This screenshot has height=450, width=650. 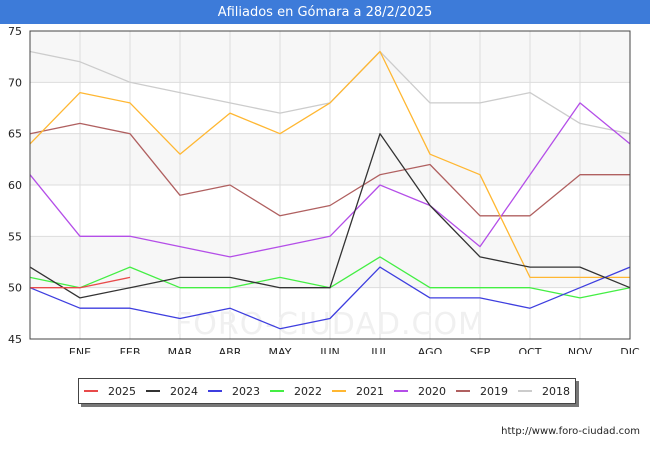 What do you see at coordinates (354, 350) in the screenshot?
I see `x-axis-ticks: ENE FEB MAR ABR MAY JUN JUL AGO SEP OCT NOV DIC` at bounding box center [354, 350].